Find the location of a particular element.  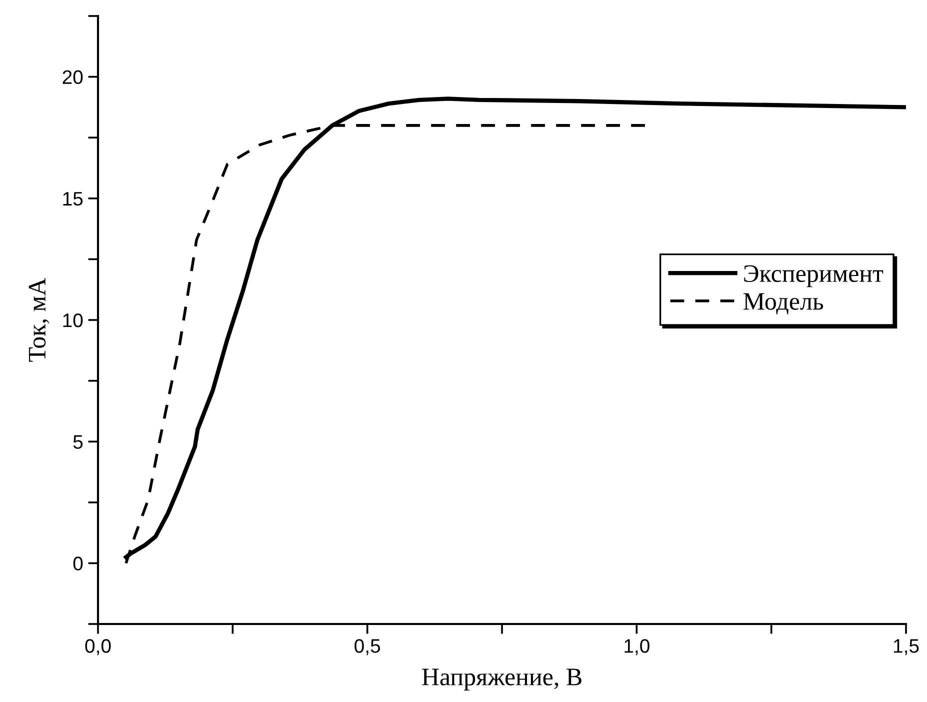

y-tick-label: 20 is located at coordinates (72, 77).